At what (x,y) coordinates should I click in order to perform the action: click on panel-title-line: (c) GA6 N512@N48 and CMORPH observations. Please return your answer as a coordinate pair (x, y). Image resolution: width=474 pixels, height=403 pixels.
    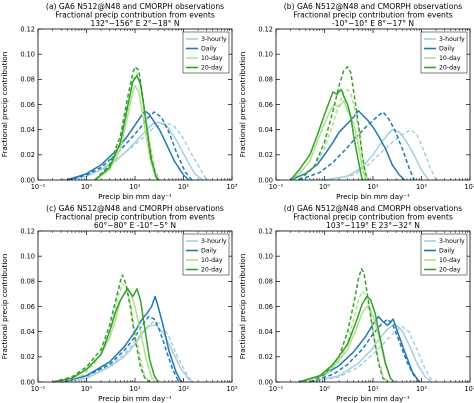
    Looking at the image, I should click on (135, 208).